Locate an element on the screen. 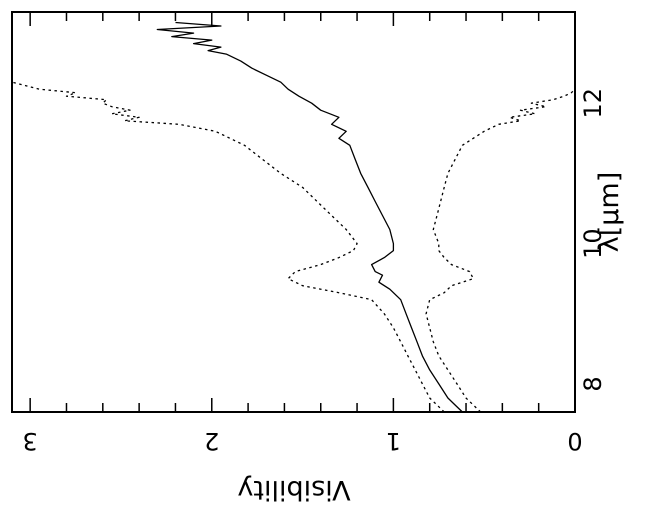 The image size is (645, 508). x-tick-label: 8 is located at coordinates (593, 383).